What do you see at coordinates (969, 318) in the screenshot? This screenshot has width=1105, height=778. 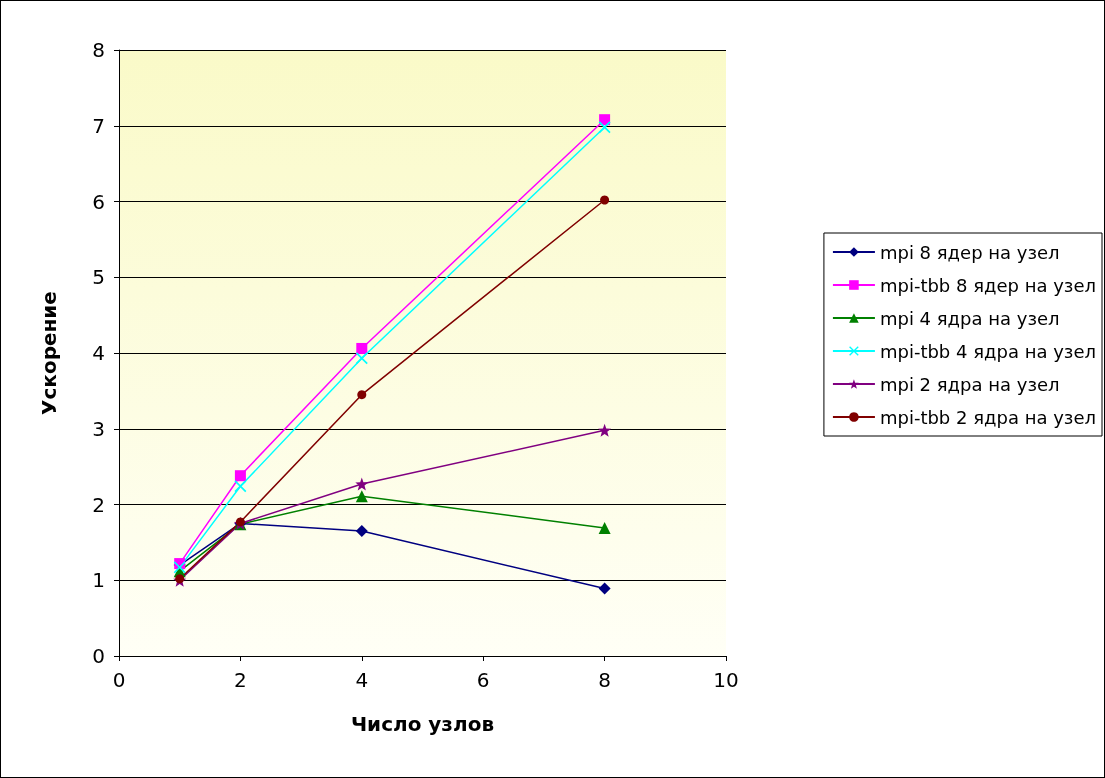 I see `legend-label: mpi 4 ядра на узел` at bounding box center [969, 318].